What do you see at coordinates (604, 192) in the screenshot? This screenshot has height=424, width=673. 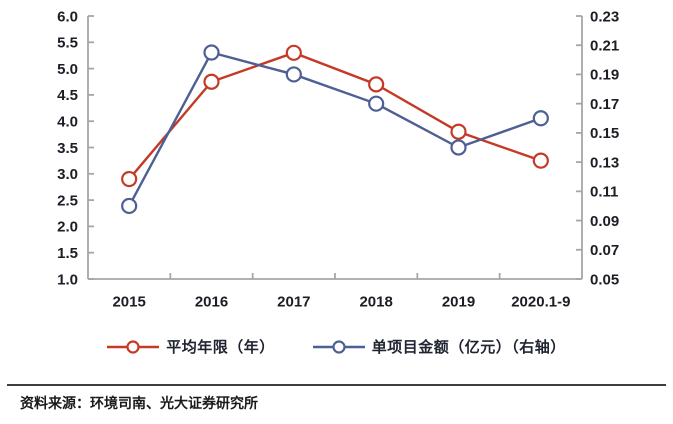 I see `right-axis-tick-label: 0.11` at bounding box center [604, 192].